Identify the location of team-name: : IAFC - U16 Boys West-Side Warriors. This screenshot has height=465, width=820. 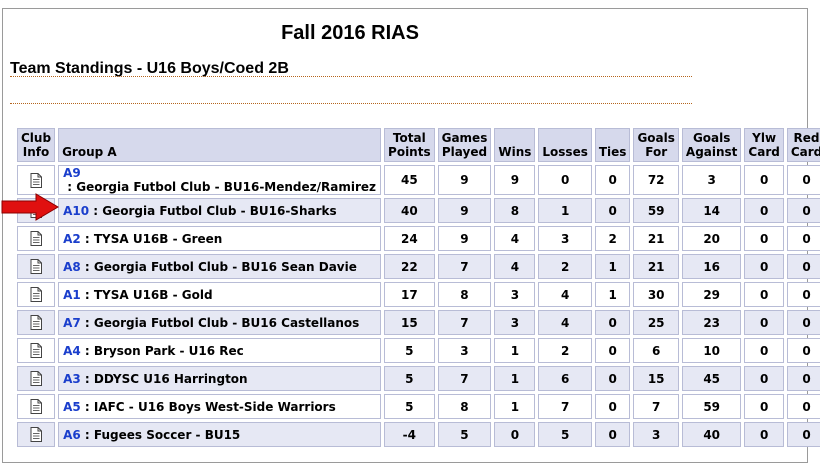
(208, 406).